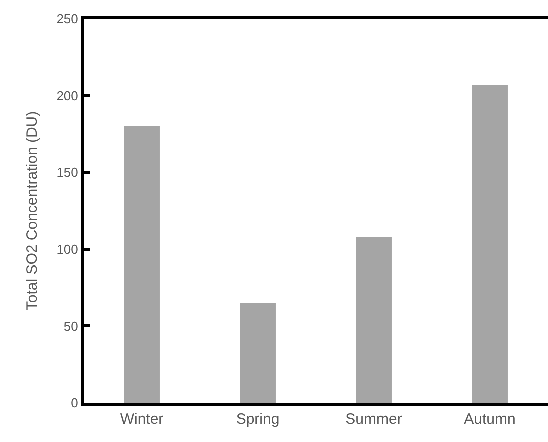 The height and width of the screenshot is (442, 548). What do you see at coordinates (67, 249) in the screenshot?
I see `y-tick-label: 100` at bounding box center [67, 249].